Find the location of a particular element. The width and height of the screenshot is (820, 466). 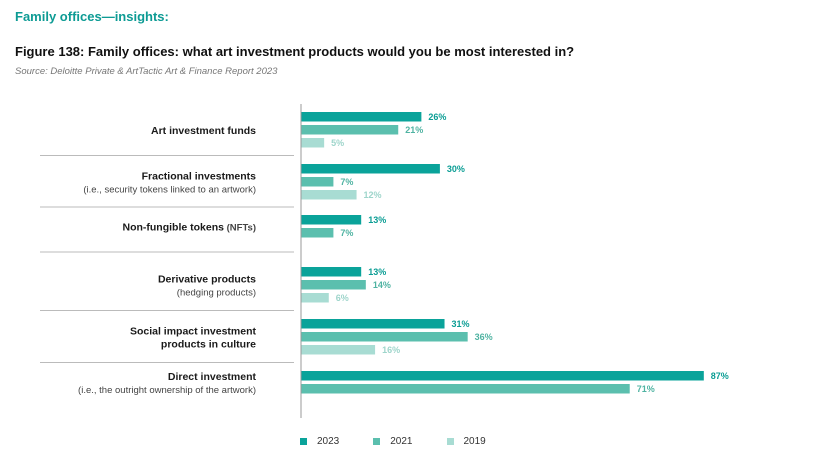

bar-0-2019 is located at coordinates (313, 143).